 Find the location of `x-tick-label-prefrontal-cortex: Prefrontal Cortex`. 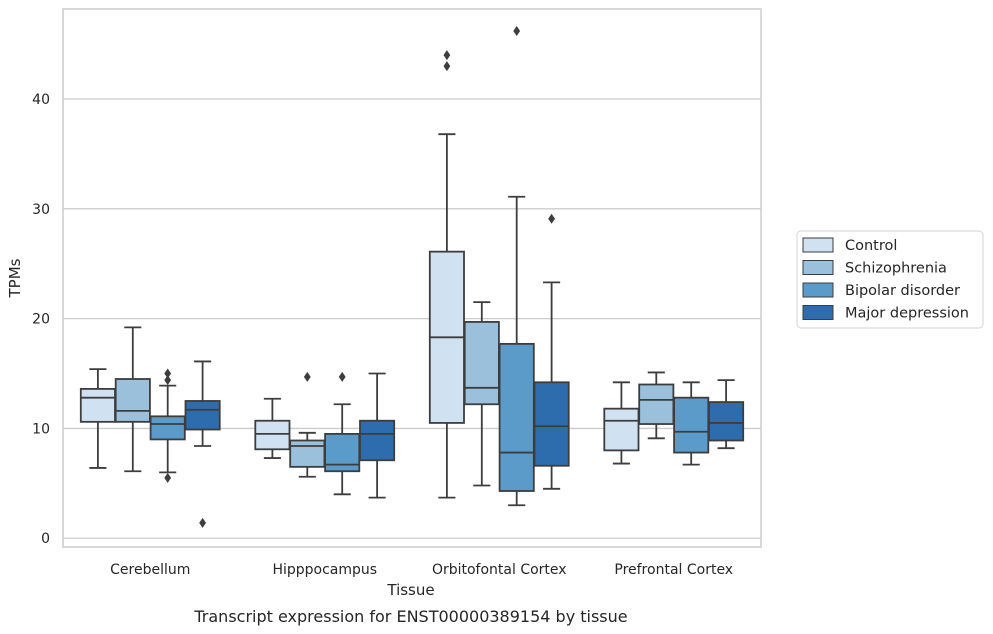

x-tick-label-prefrontal-cortex: Prefrontal Cortex is located at coordinates (673, 570).